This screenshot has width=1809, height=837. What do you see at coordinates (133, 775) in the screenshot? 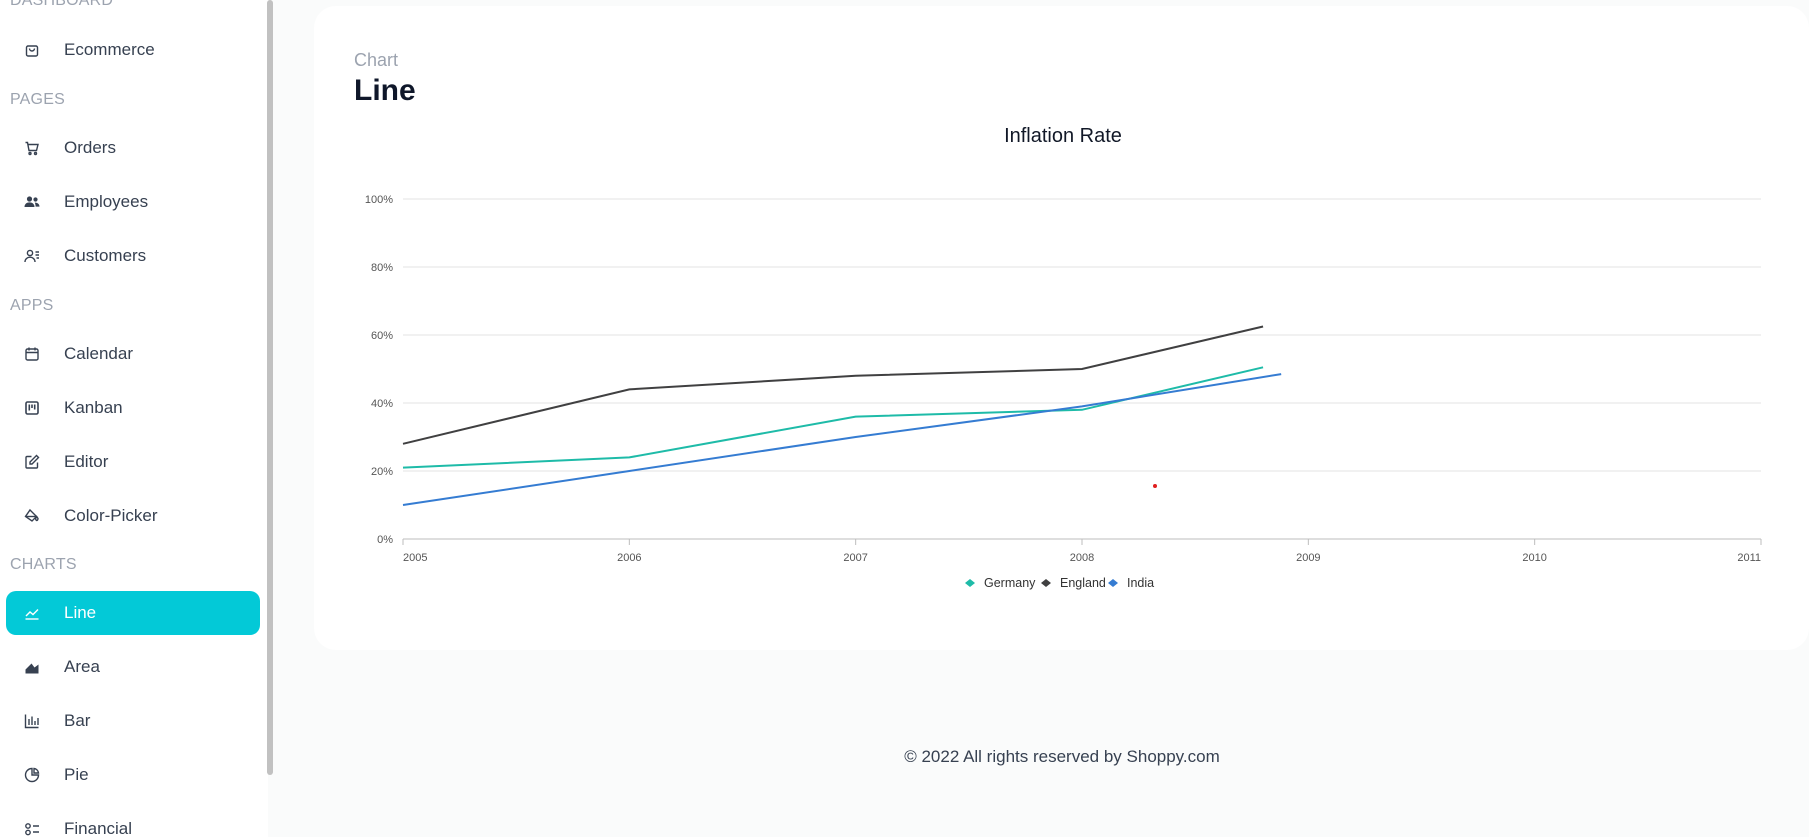
I see `sidebar-item-pie: Pie` at bounding box center [133, 775].